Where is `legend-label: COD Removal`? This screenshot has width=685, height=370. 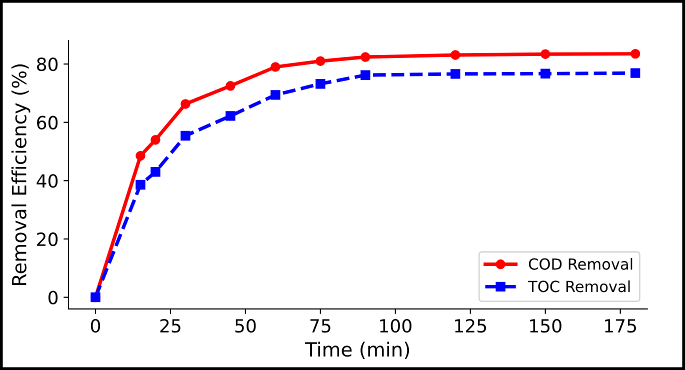
legend-label: COD Removal is located at coordinates (580, 264).